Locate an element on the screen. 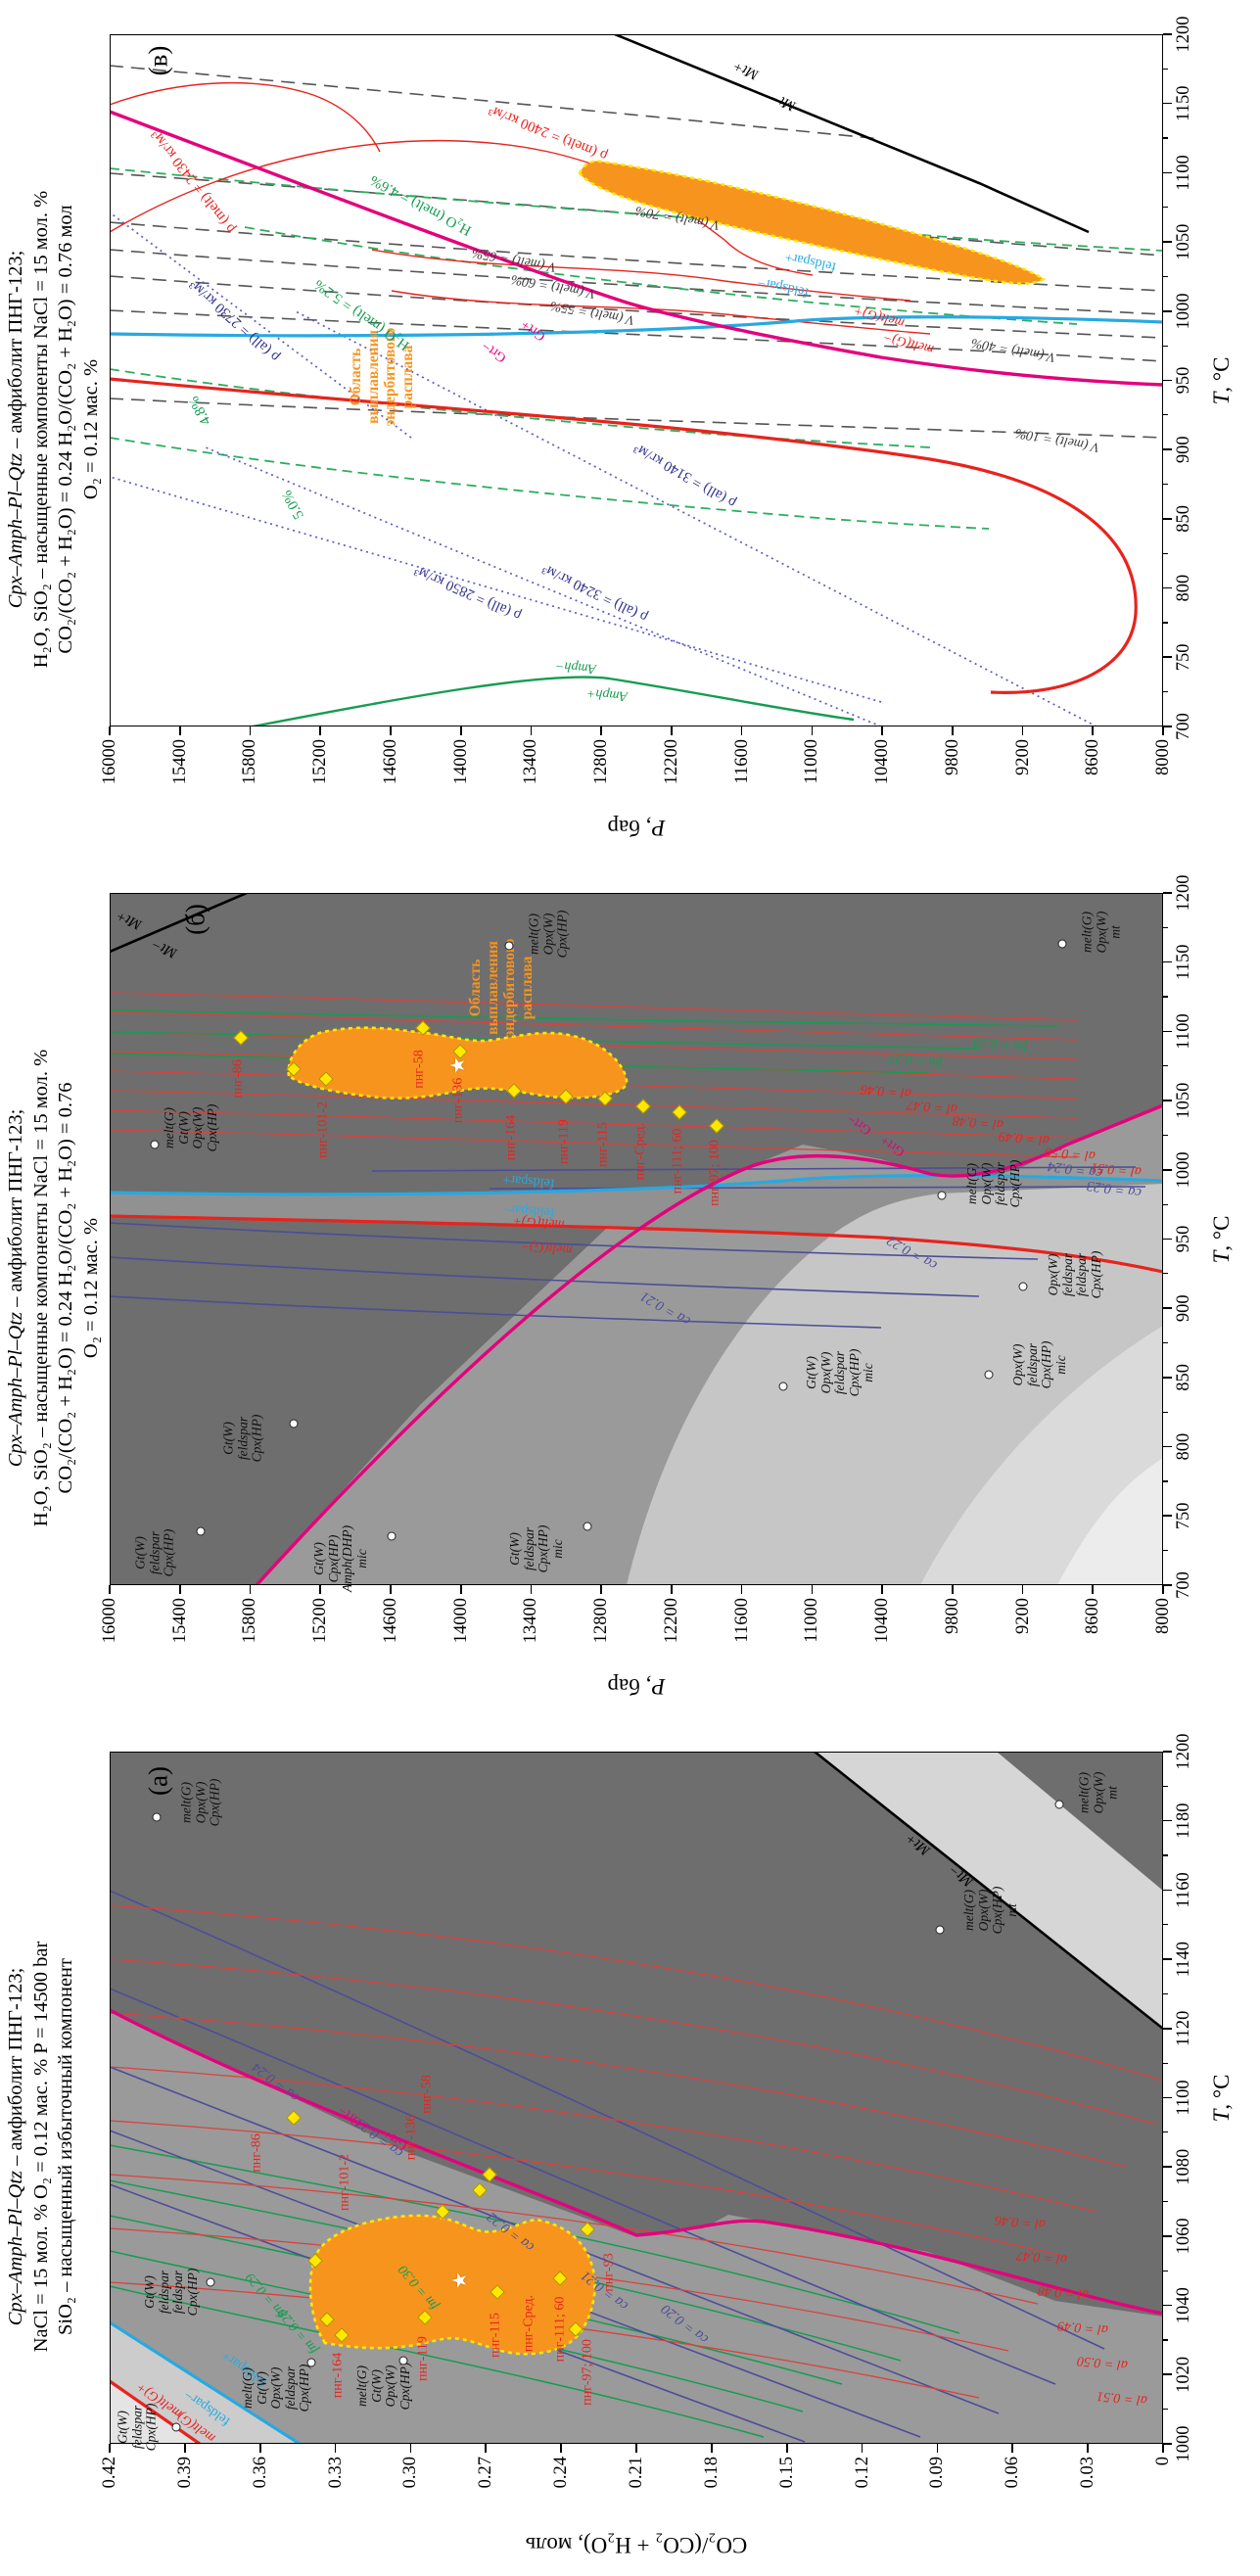 The image size is (1260, 2576). y-tick-label: 11600 is located at coordinates (741, 1621).